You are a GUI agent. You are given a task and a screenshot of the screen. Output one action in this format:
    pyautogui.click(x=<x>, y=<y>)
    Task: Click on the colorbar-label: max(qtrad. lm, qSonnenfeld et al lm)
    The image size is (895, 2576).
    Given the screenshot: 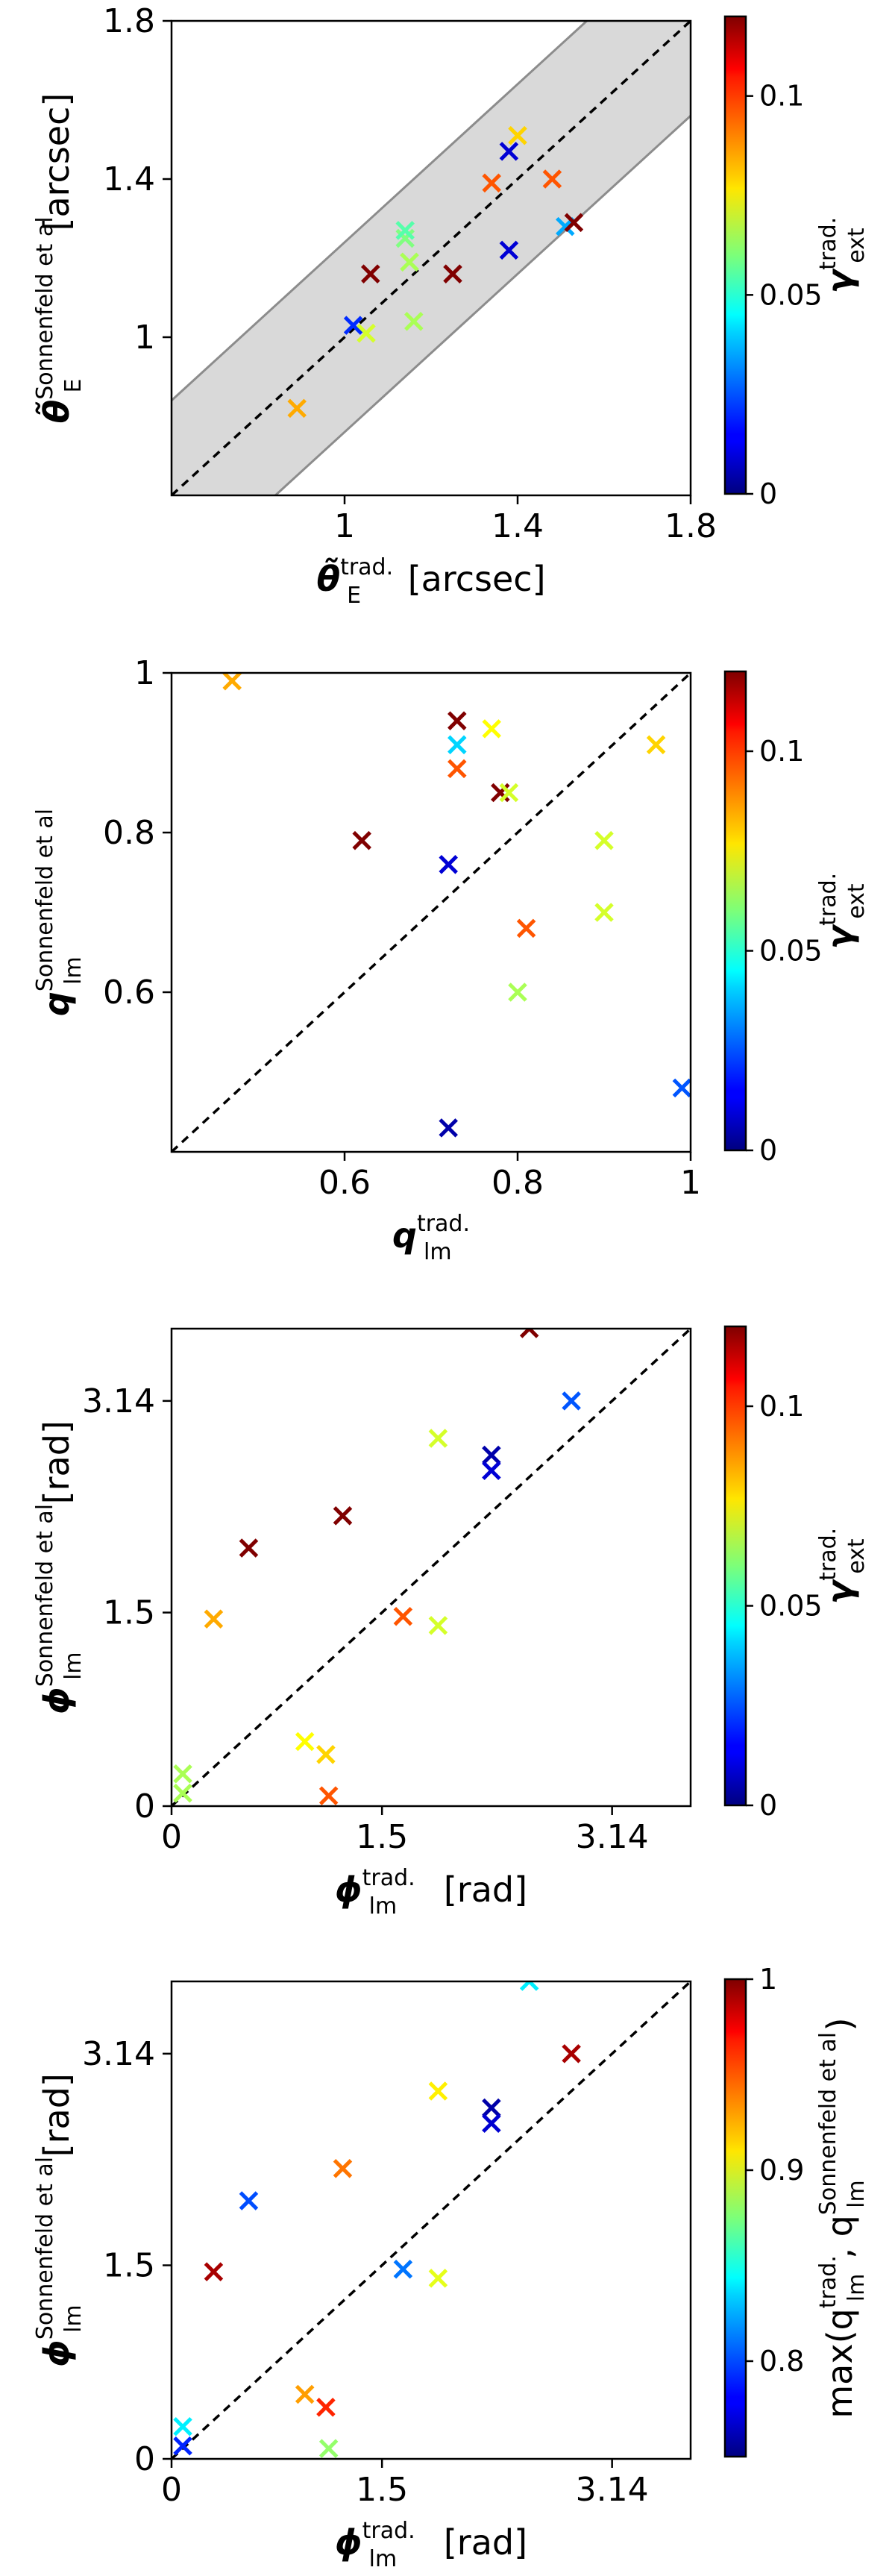 What is the action you would take?
    pyautogui.click(x=842, y=2217)
    